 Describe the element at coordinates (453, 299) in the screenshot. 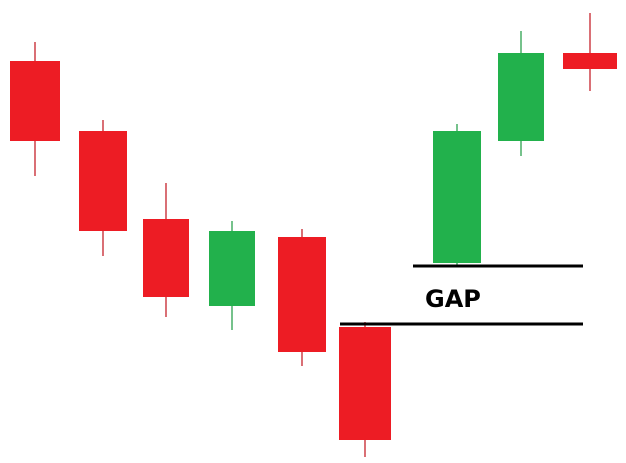

I see `gap-label: GAP` at that location.